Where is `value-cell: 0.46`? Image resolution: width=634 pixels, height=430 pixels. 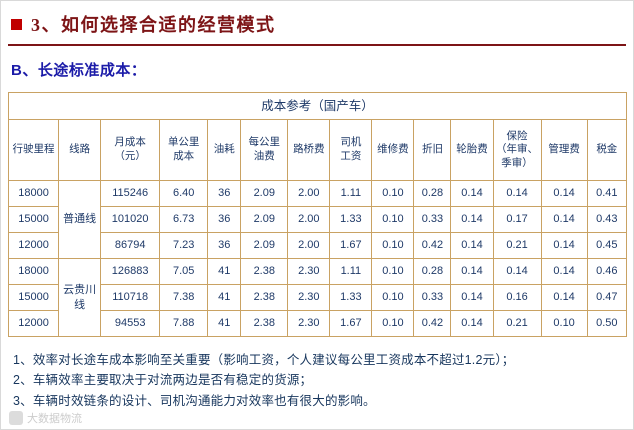 value-cell: 0.46 is located at coordinates (607, 271).